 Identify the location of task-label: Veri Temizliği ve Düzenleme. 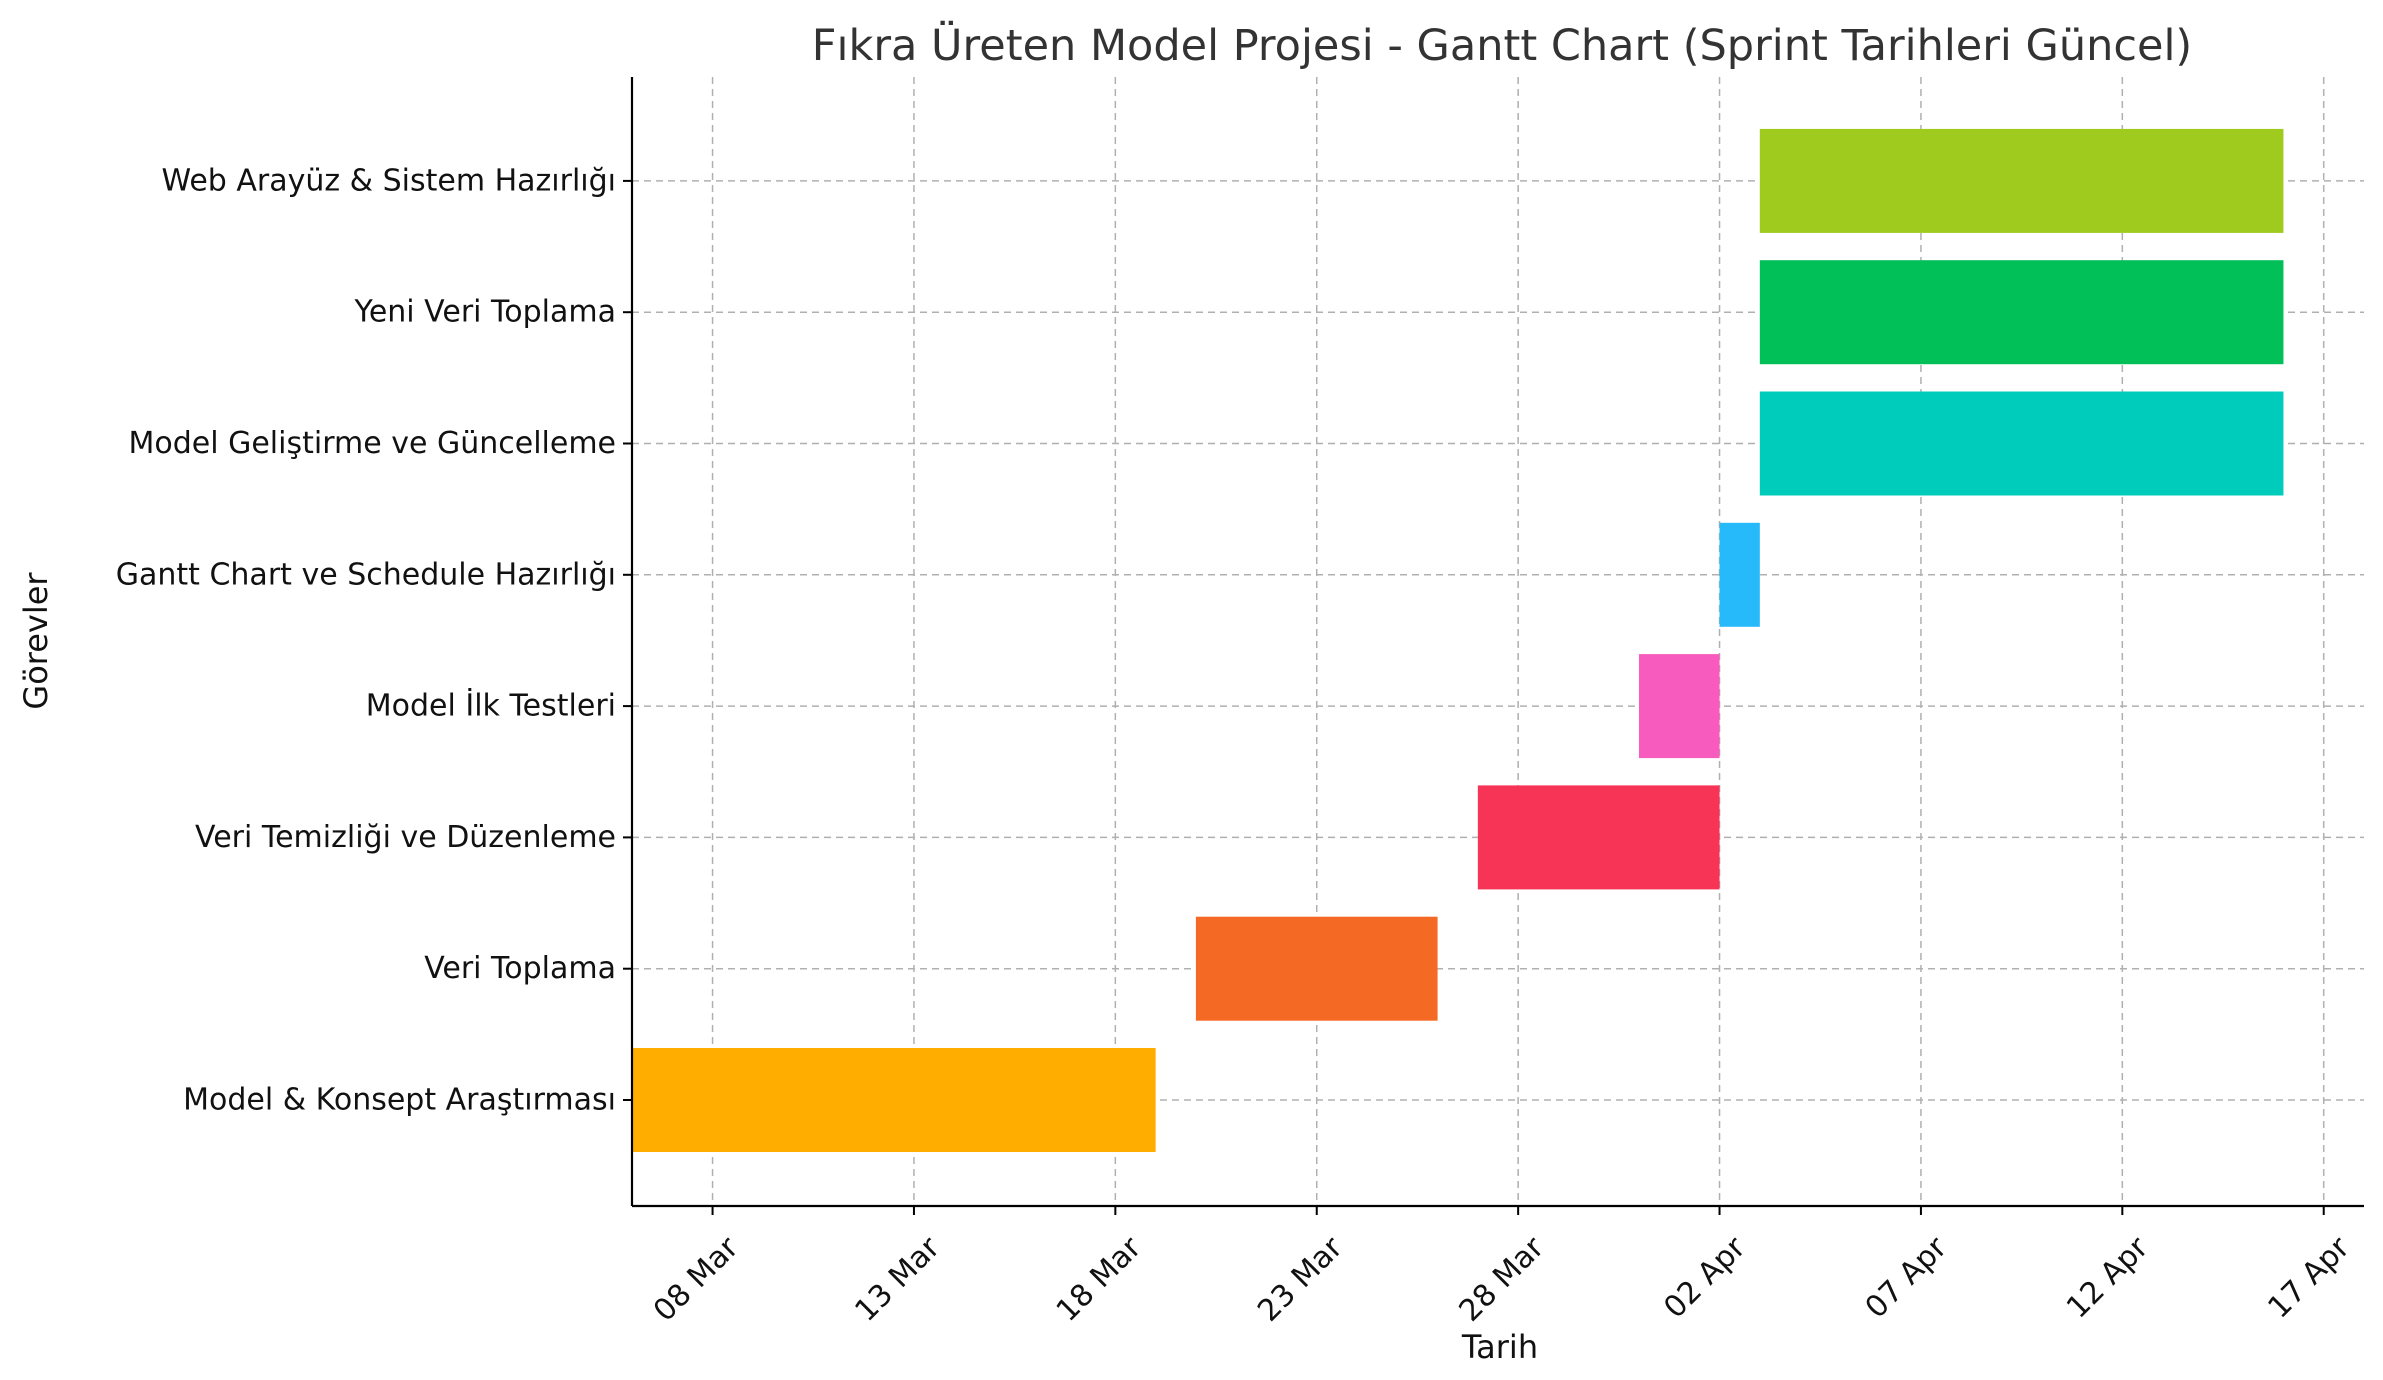
(405, 837).